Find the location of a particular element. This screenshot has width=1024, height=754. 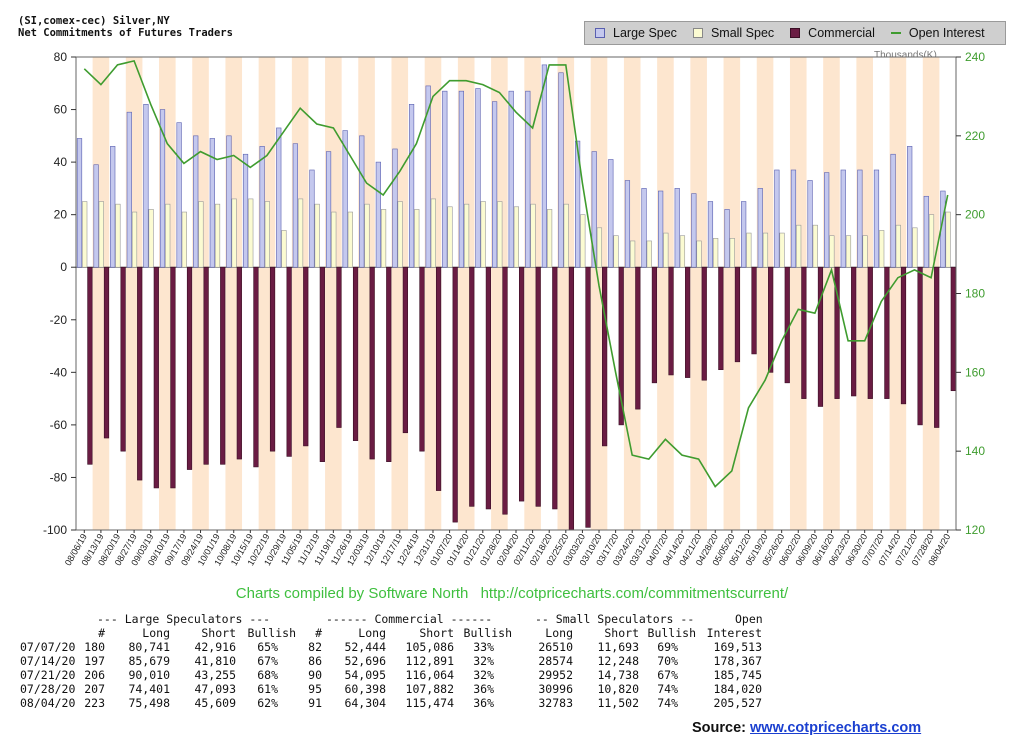

source-label: Source: is located at coordinates (719, 728).